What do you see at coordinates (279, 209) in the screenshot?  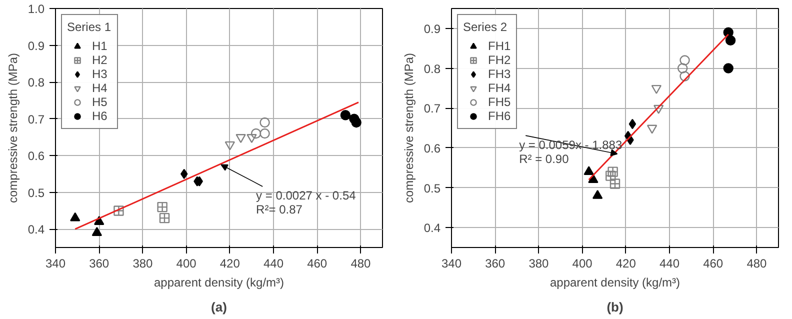 I see `annotation: R²= 0.87` at bounding box center [279, 209].